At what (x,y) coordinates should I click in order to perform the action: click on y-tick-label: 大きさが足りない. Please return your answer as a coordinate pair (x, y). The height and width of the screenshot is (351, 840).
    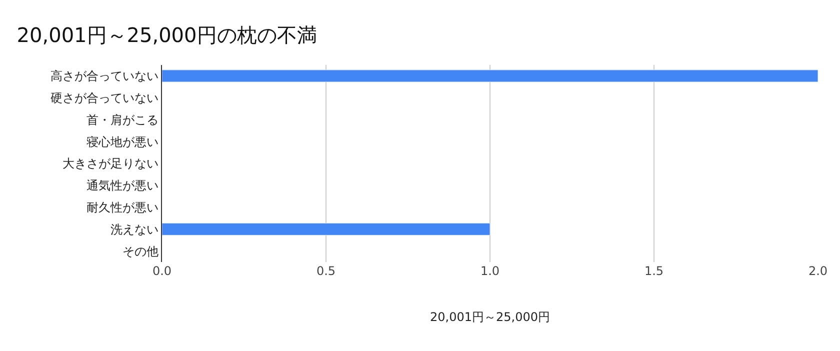
    Looking at the image, I should click on (110, 163).